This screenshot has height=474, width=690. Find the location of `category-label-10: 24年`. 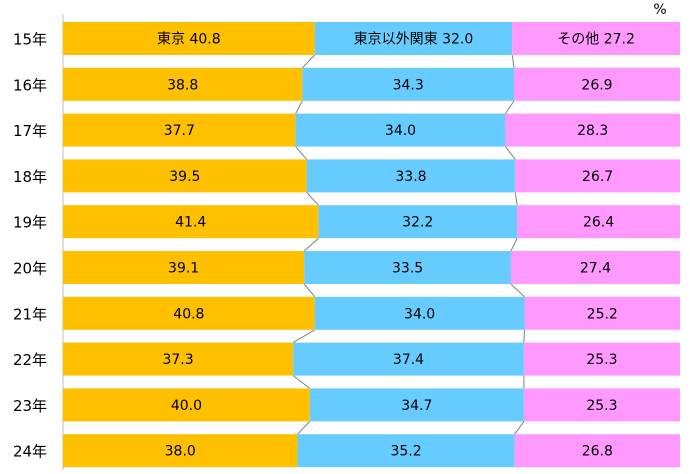

category-label-10: 24年 is located at coordinates (30, 452).